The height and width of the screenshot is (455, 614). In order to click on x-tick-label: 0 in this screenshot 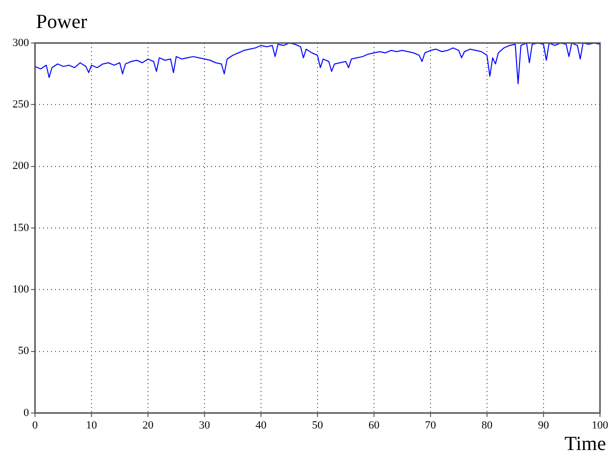, I will do `click(35, 425)`.